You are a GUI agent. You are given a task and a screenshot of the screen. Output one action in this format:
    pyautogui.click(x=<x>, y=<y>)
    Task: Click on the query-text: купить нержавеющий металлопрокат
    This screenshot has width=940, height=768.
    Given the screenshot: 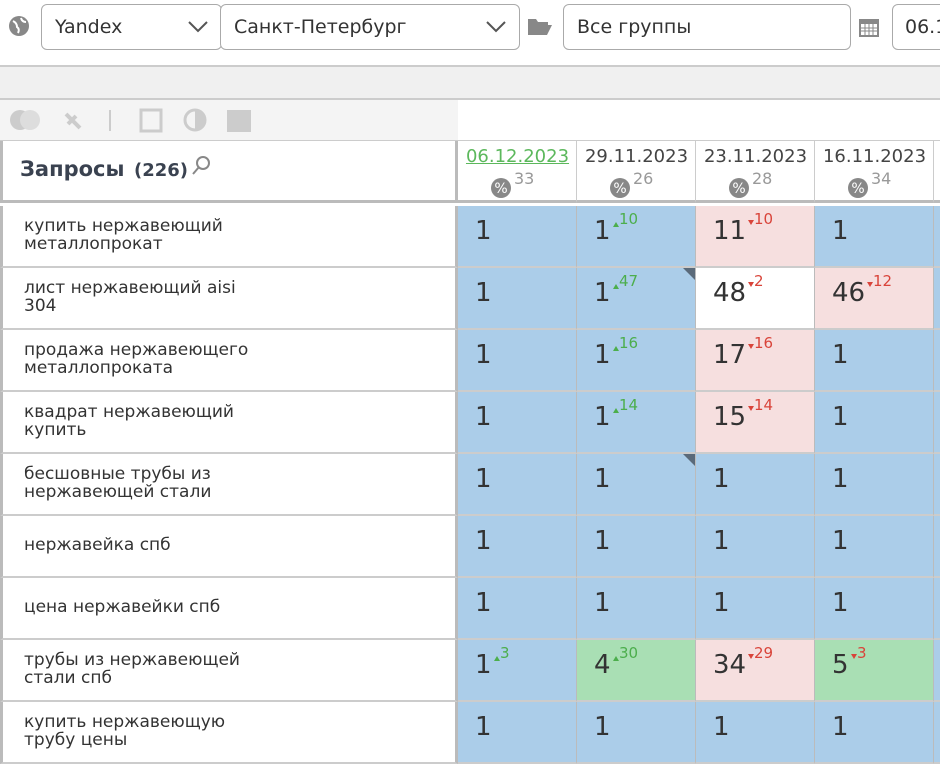 What is the action you would take?
    pyautogui.click(x=123, y=235)
    